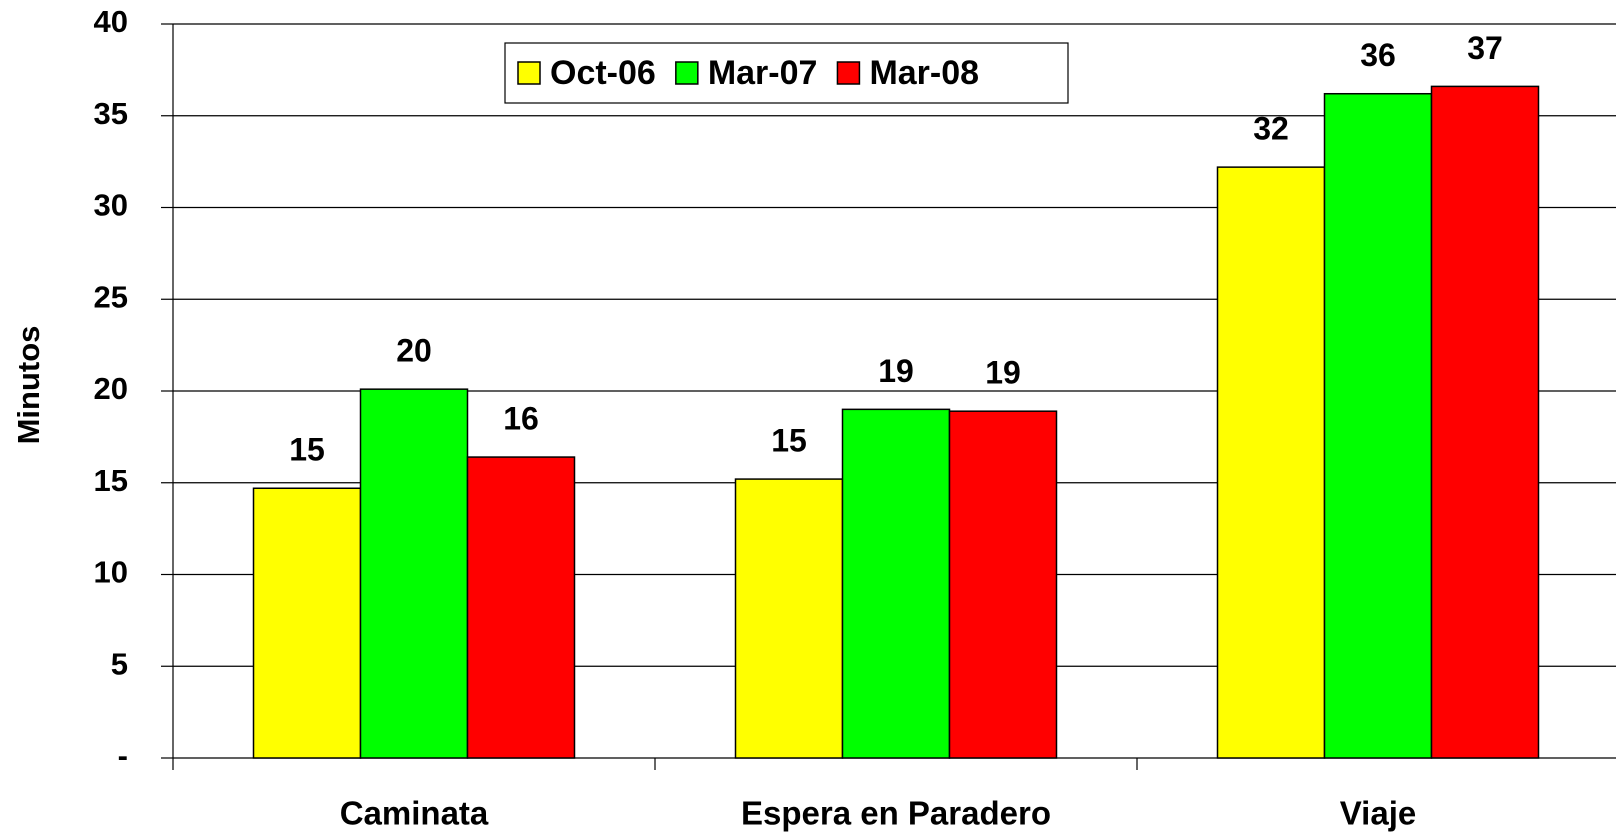  Describe the element at coordinates (1378, 813) in the screenshot. I see `x-tick-label: Viaje` at that location.